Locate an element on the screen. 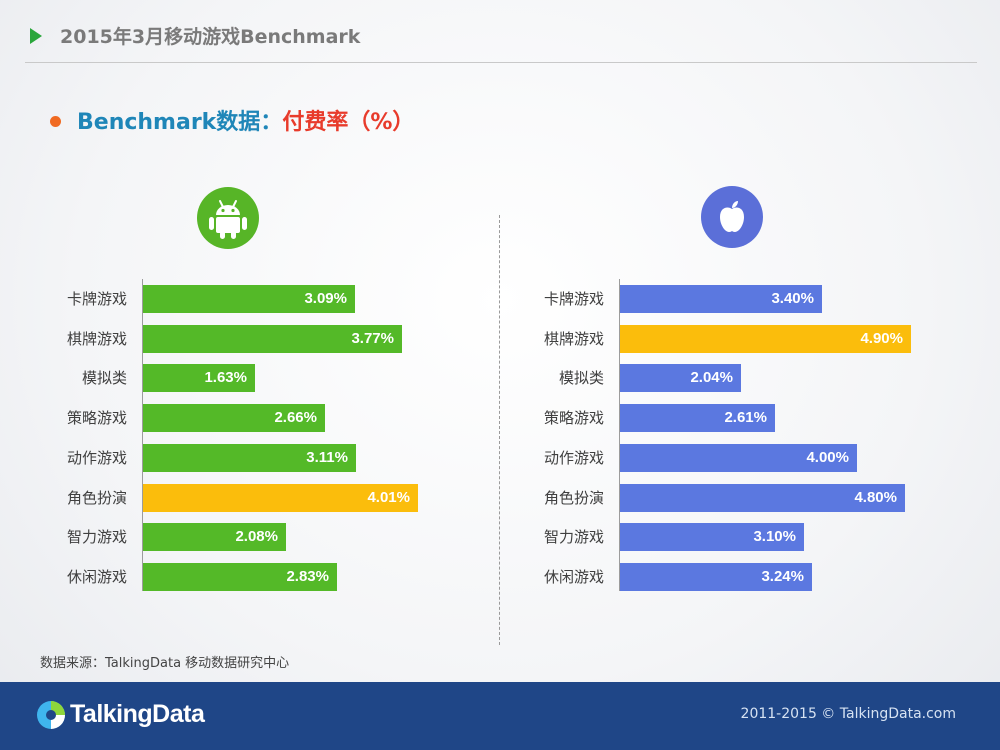 The image size is (1000, 750). android-bar: 2.08% is located at coordinates (214, 537).